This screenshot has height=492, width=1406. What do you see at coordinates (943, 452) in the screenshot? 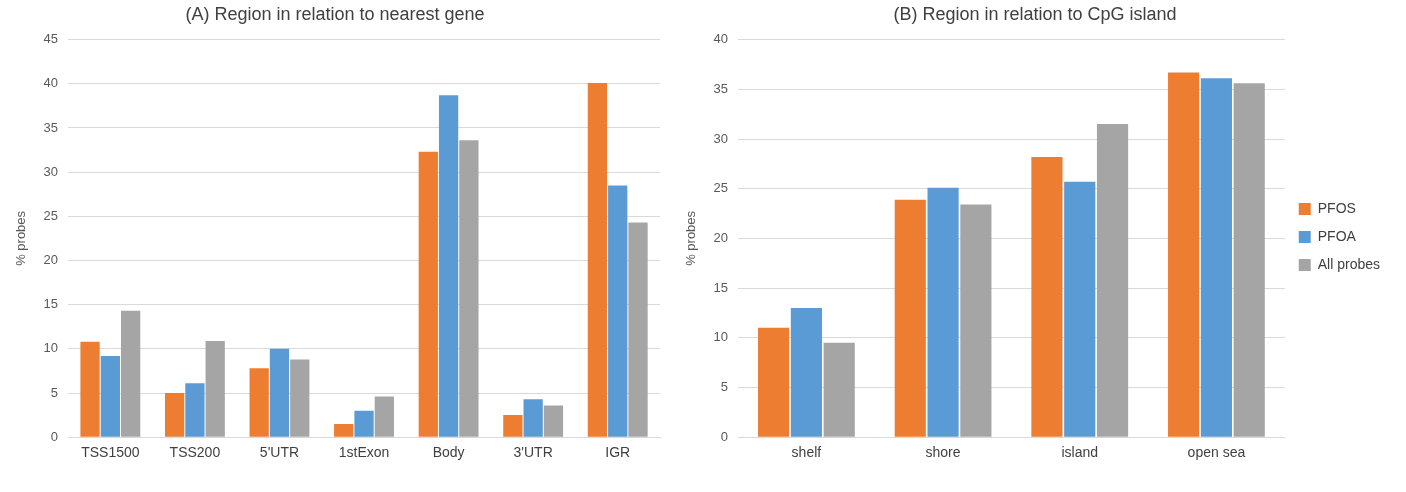
I see `x-tick-label: shore` at bounding box center [943, 452].